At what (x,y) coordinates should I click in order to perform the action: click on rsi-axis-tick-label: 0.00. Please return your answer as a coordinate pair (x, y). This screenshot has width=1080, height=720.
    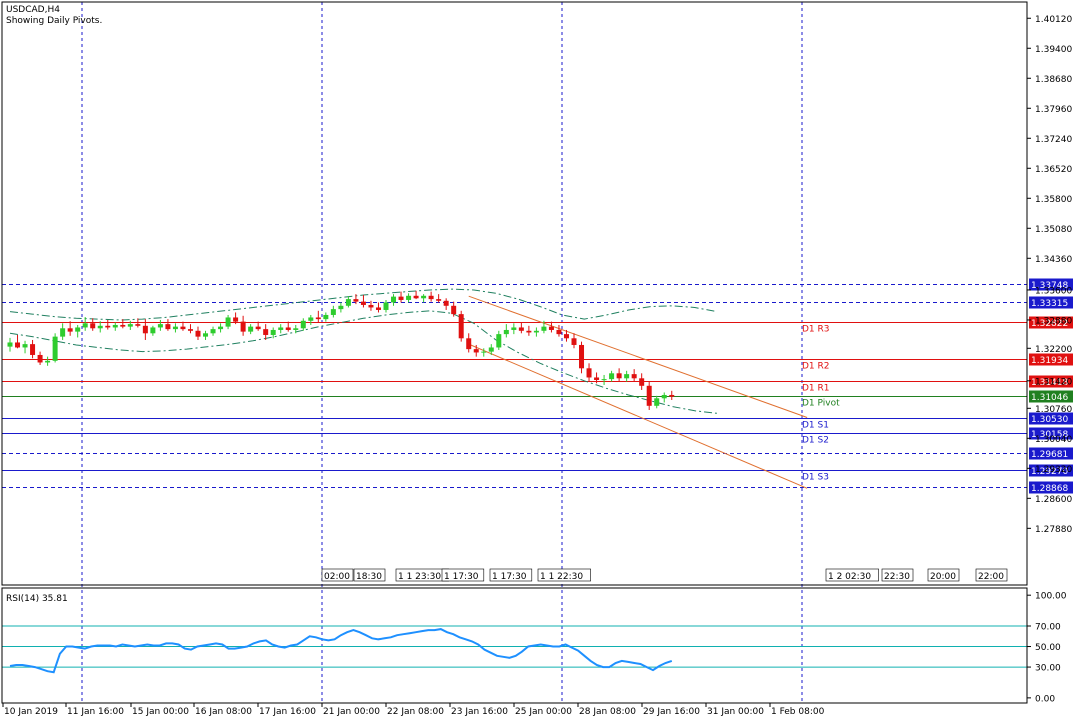
    Looking at the image, I should click on (1045, 699).